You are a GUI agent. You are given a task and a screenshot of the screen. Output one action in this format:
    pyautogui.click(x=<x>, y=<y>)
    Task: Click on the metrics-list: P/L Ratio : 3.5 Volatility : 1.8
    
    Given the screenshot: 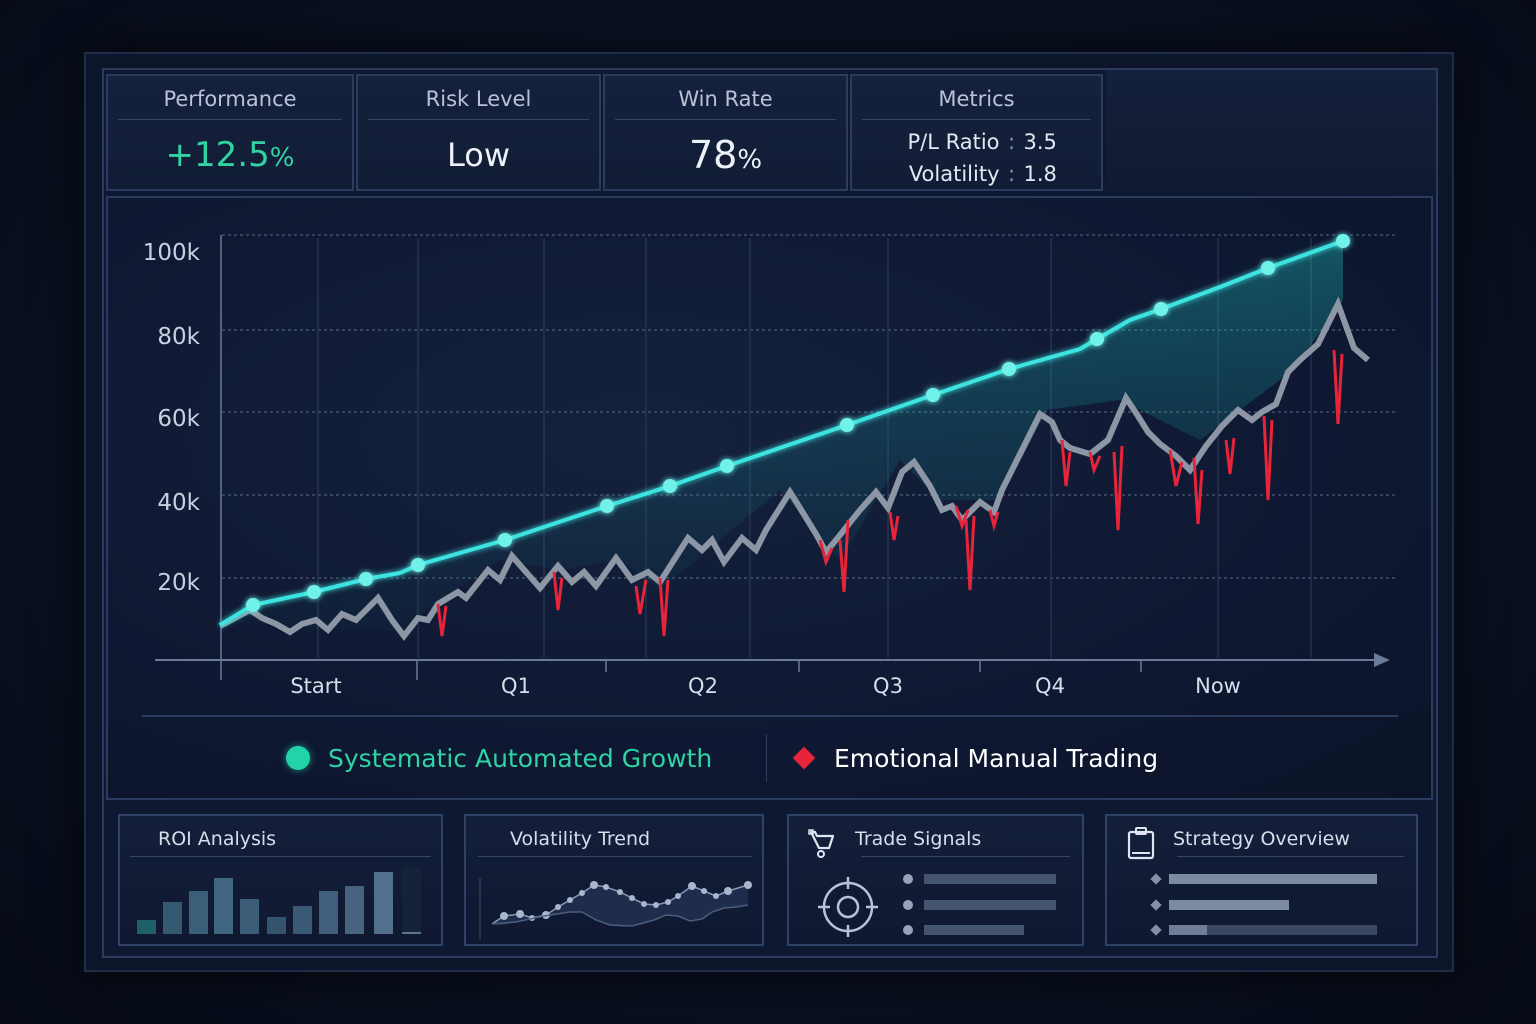 What is the action you would take?
    pyautogui.click(x=976, y=158)
    